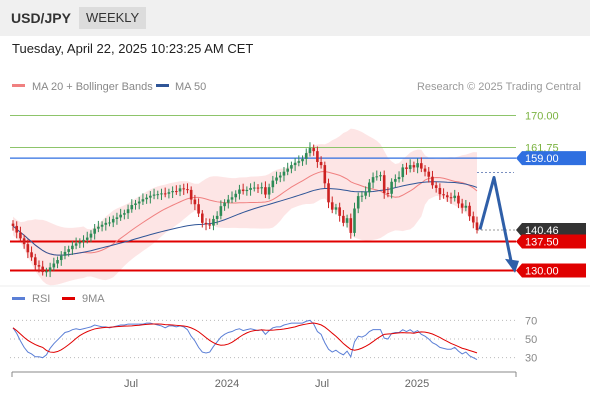 This screenshot has width=590, height=400. I want to click on rsi-tick-label: 70, so click(531, 321).